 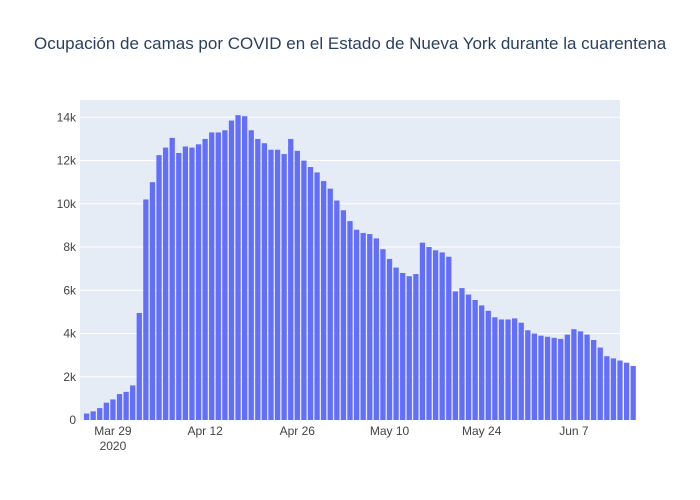 I want to click on y-tick-label: 8k, so click(x=70, y=247).